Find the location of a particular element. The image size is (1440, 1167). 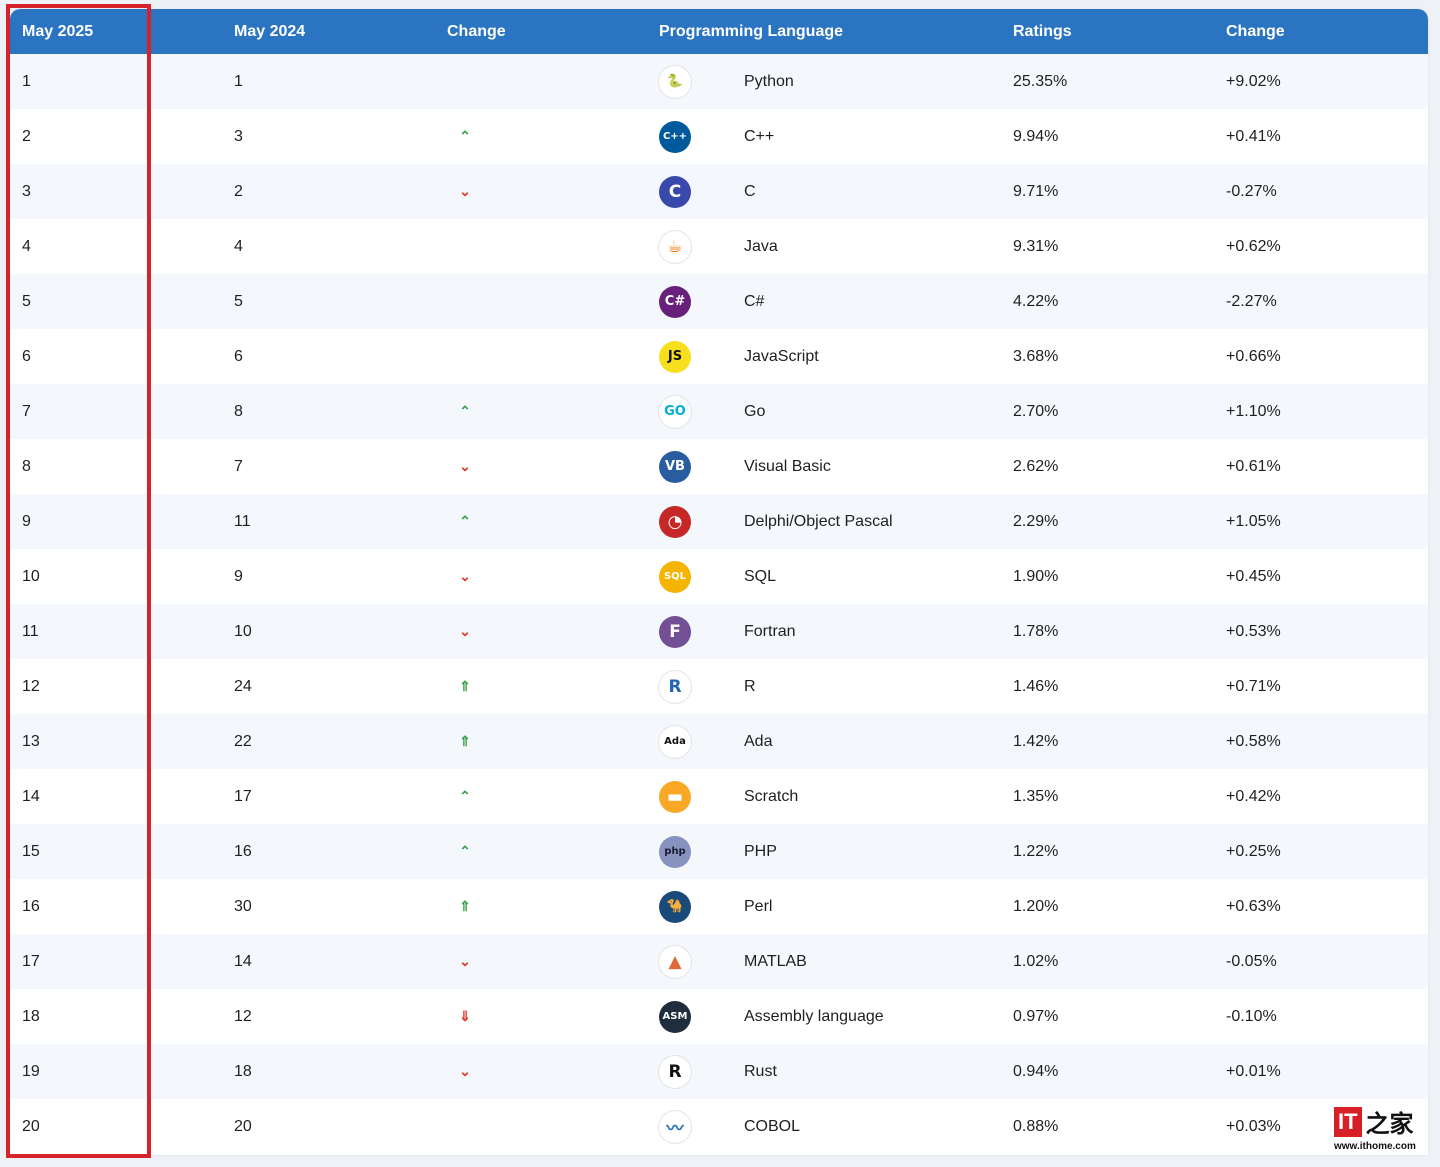

table-row: 1 1 🐍 Python 25.35% +9.02% is located at coordinates (719, 81).